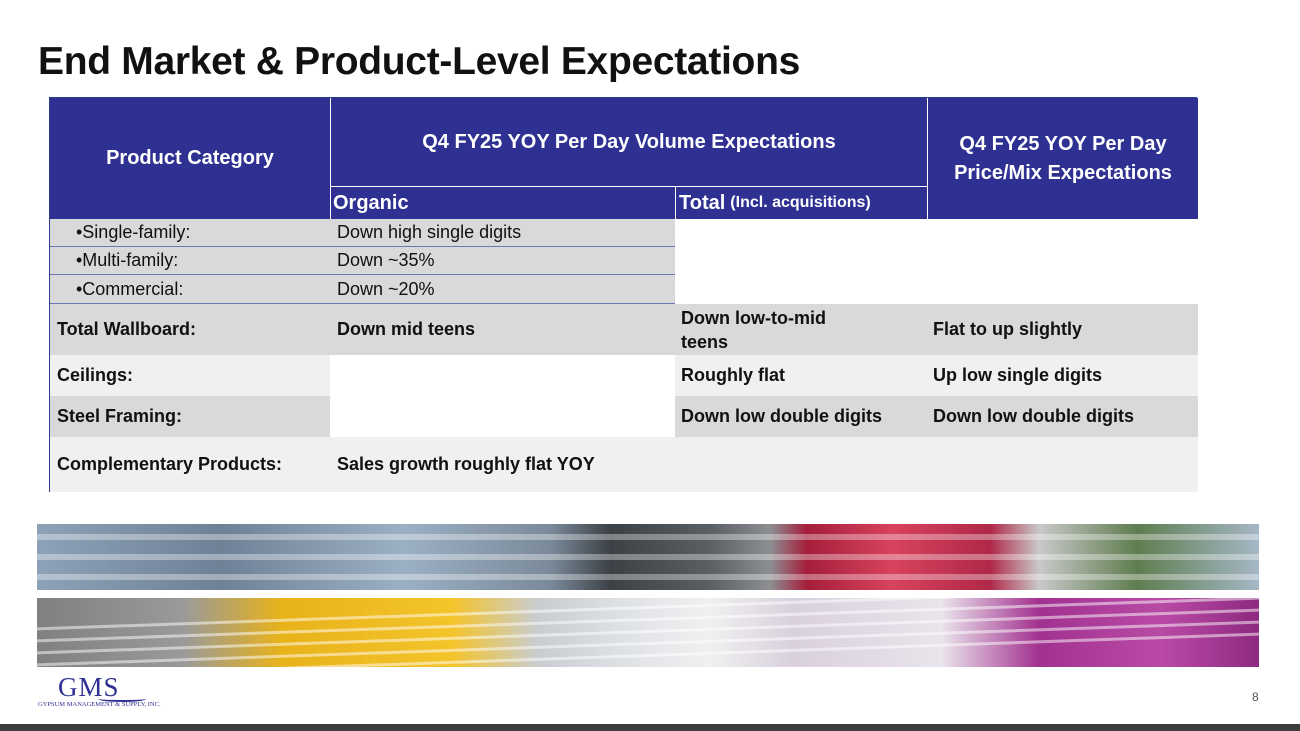 The height and width of the screenshot is (731, 1300). Describe the element at coordinates (95, 375) in the screenshot. I see `row-category-text: Ceilings:` at that location.